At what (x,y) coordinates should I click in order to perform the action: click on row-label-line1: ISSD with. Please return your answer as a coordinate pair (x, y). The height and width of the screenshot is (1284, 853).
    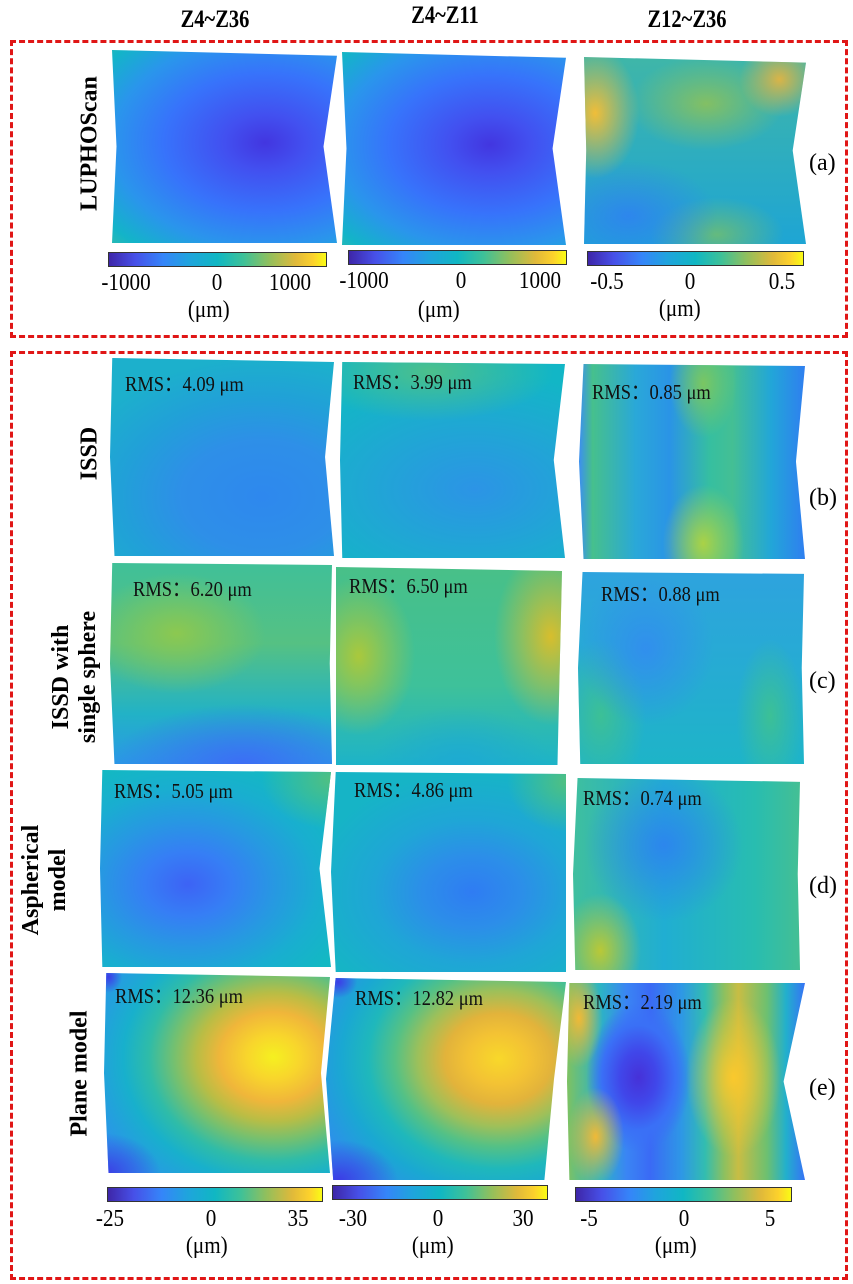
    Looking at the image, I should click on (61, 677).